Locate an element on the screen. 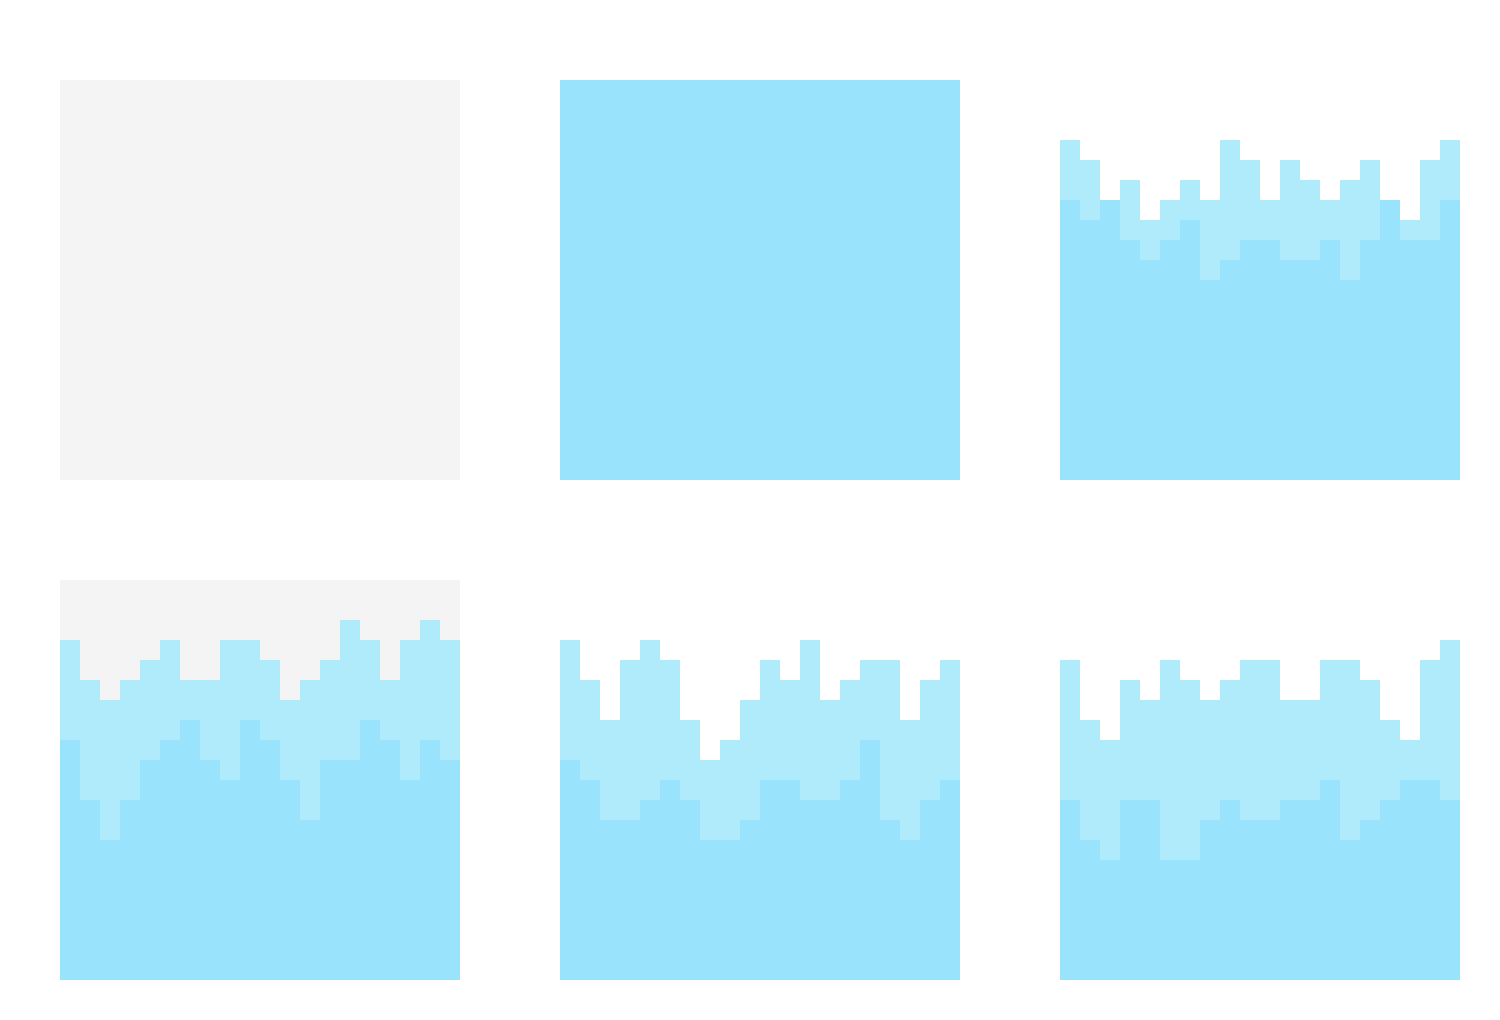 This screenshot has height=1020, width=1500. water-tile-variant-c is located at coordinates (760, 780).